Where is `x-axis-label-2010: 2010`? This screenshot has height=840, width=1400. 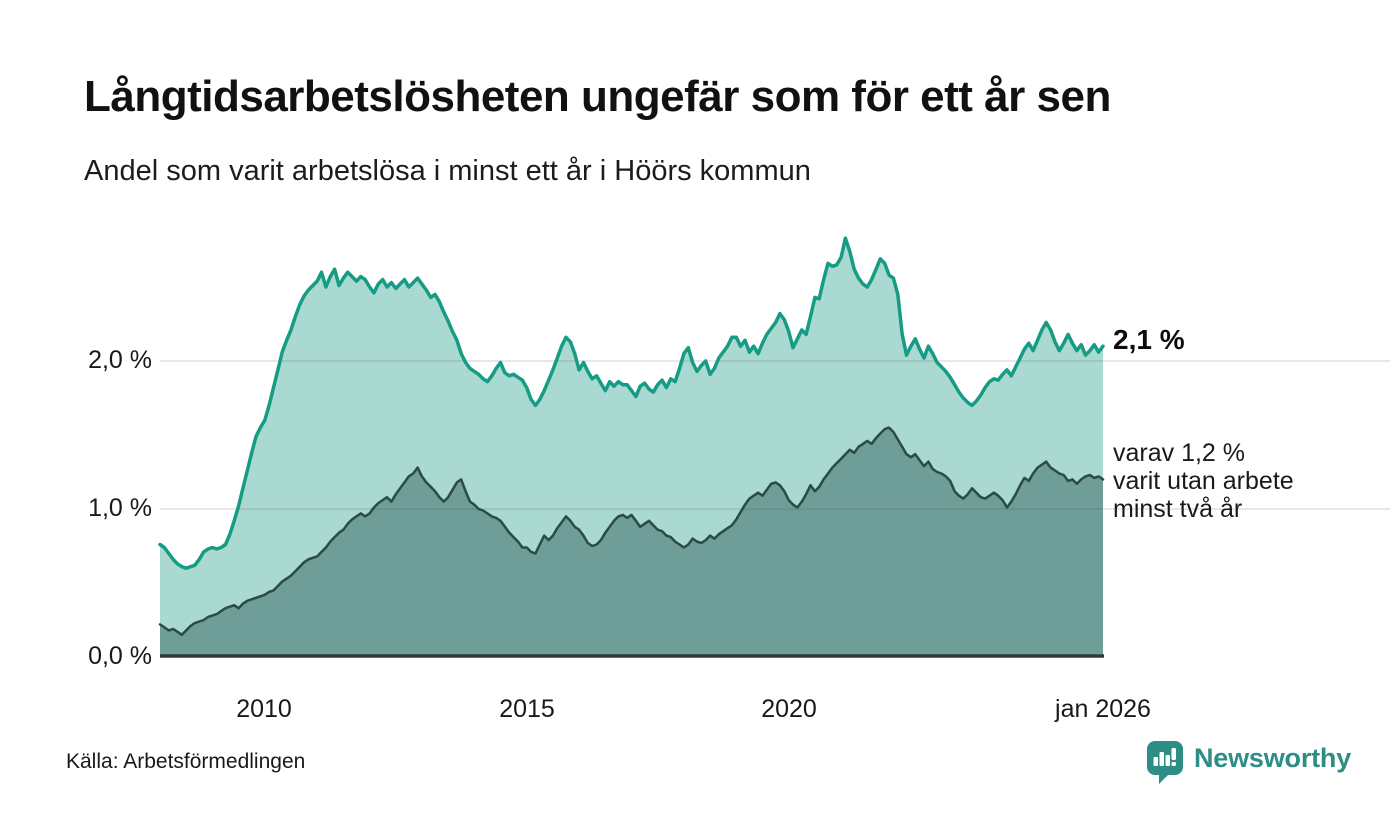
x-axis-label-2010: 2010 is located at coordinates (264, 709).